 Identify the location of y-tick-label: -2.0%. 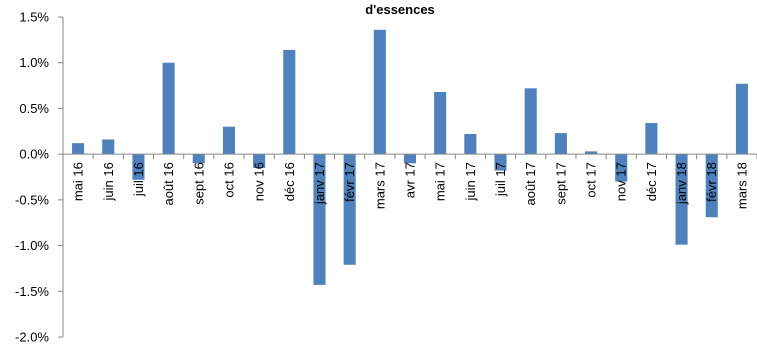
(32, 337).